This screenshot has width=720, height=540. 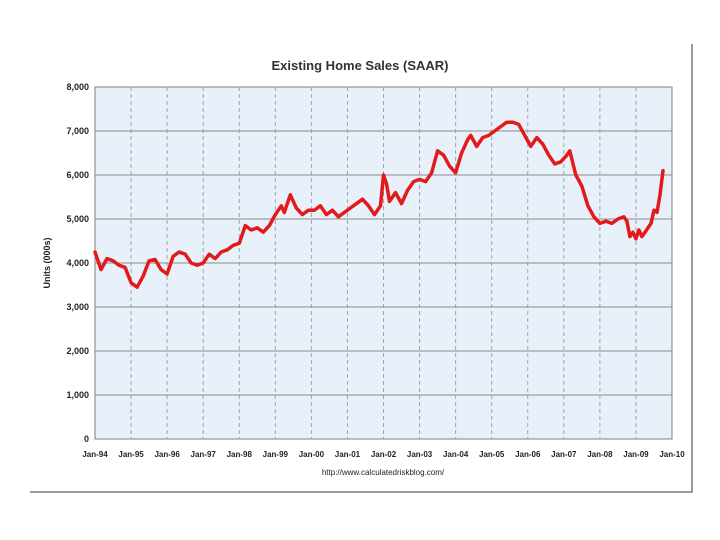 I want to click on x-tick-label: Jan-10, so click(x=672, y=454).